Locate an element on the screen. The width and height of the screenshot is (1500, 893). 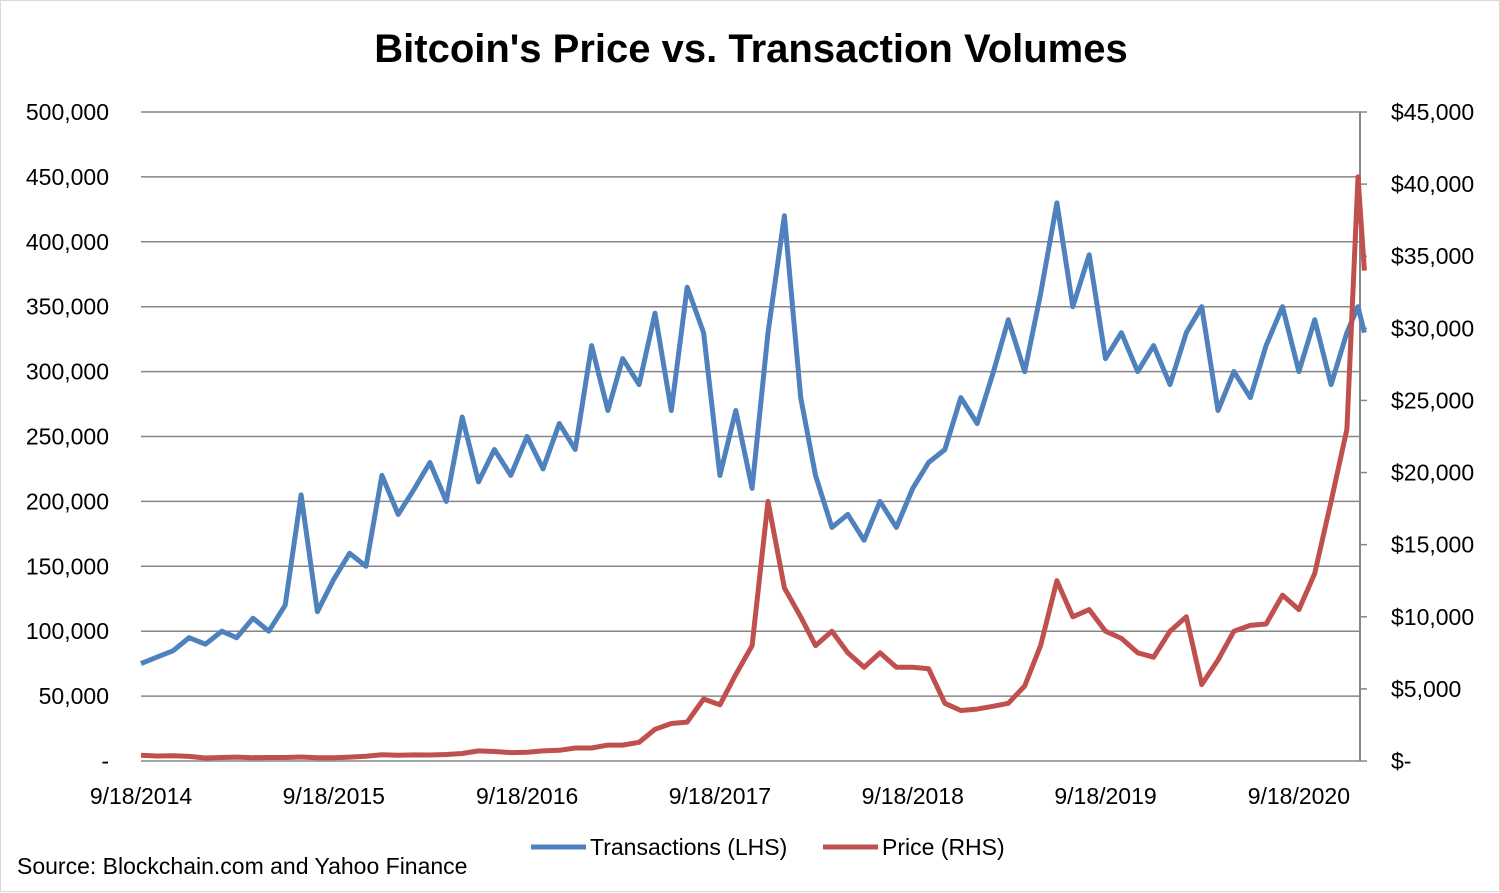
y-right-tick-label: $15,000 is located at coordinates (1432, 545).